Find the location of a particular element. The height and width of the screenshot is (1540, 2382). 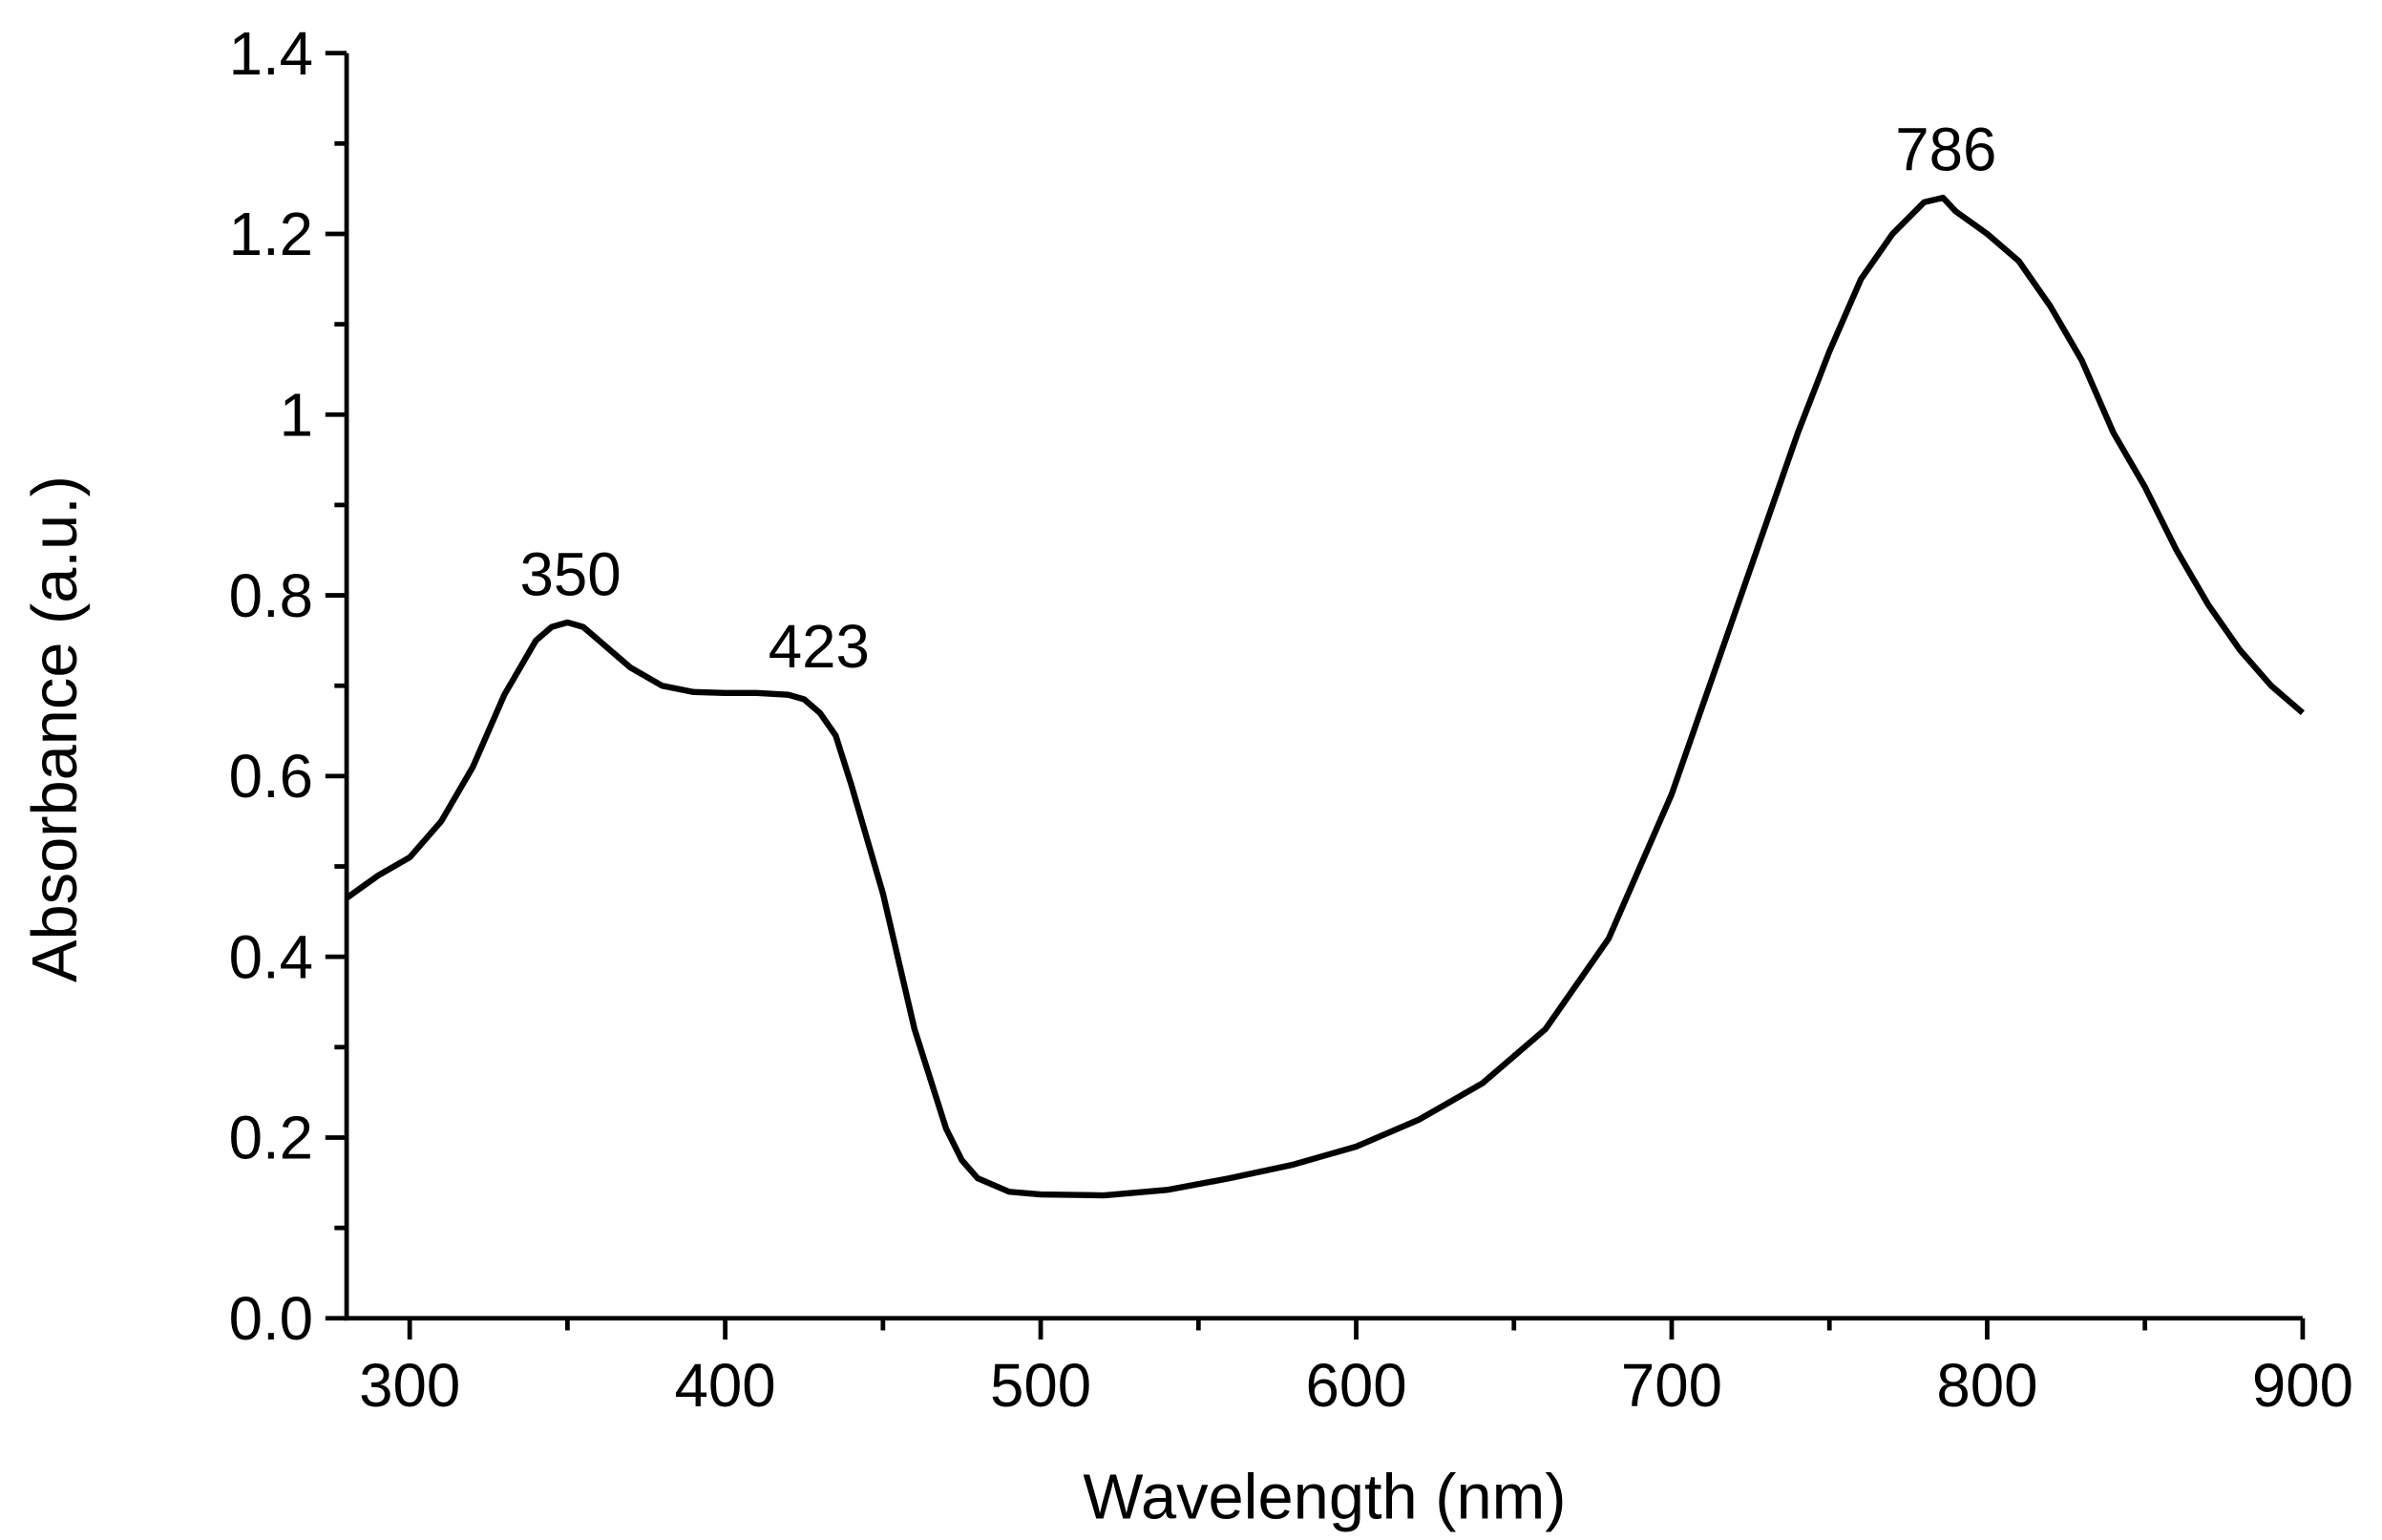

y-tick-label: 1 is located at coordinates (296, 416).